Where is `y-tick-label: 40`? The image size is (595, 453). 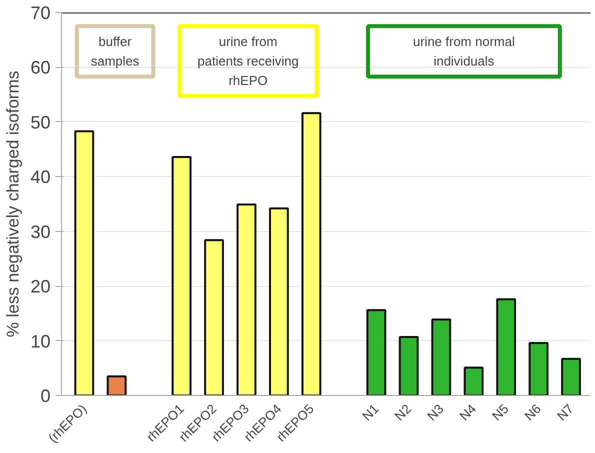
y-tick-label: 40 is located at coordinates (40, 177).